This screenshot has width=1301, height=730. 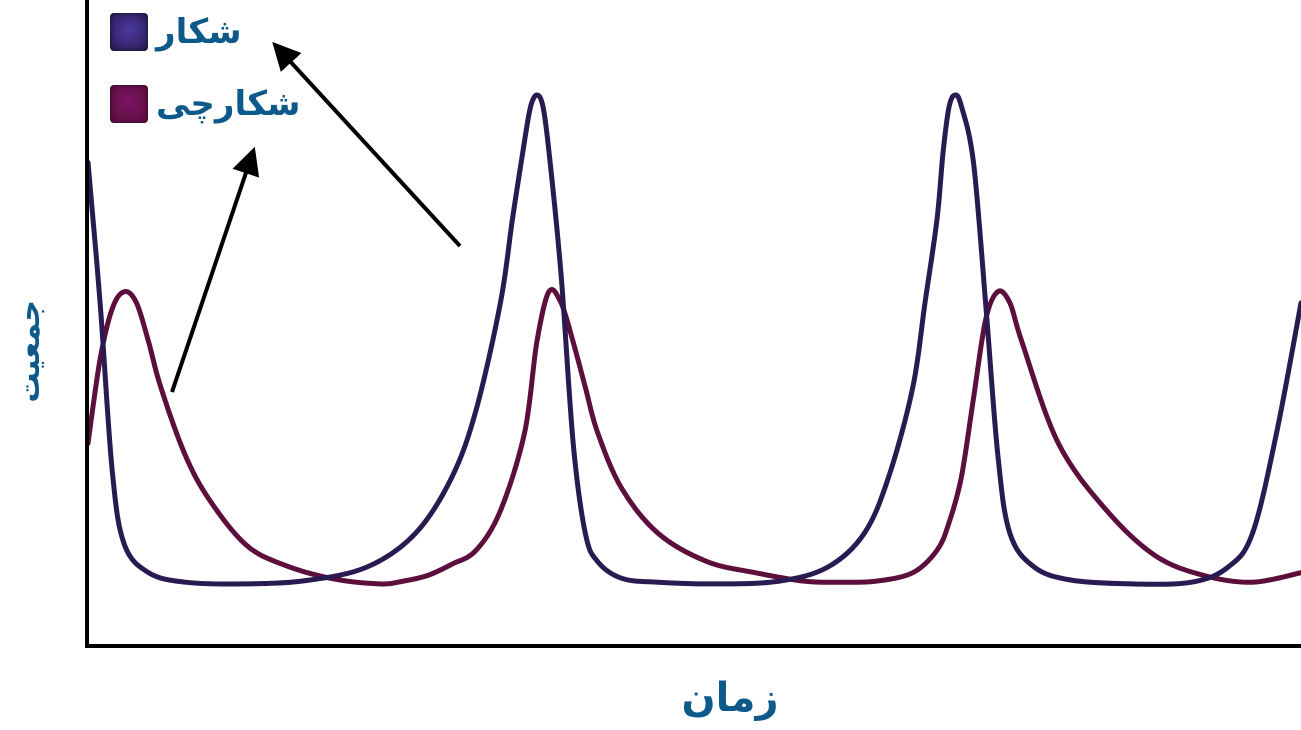 What do you see at coordinates (228, 104) in the screenshot?
I see `legend-label-predator: شکارچی` at bounding box center [228, 104].